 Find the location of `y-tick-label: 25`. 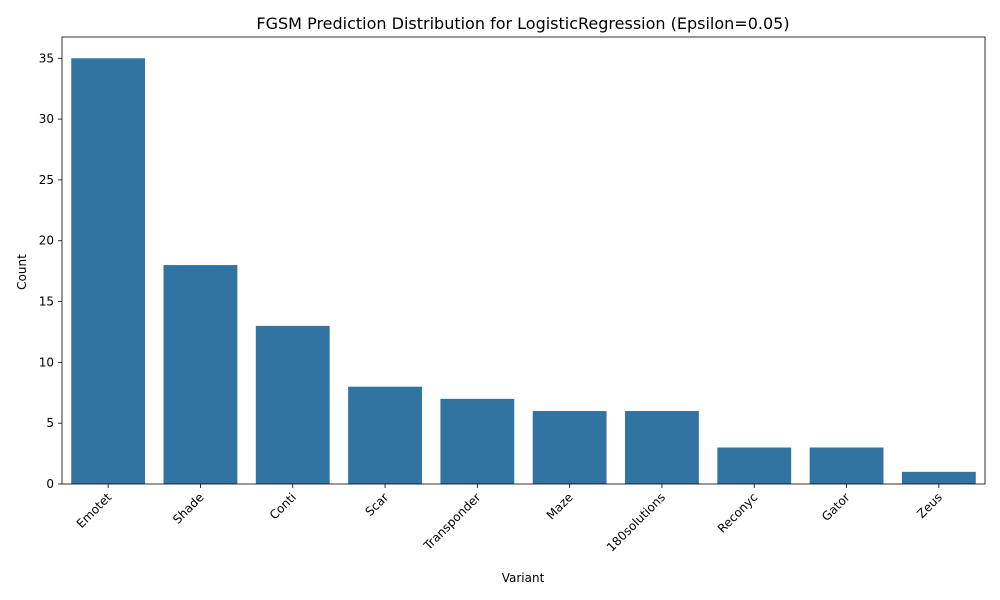

y-tick-label: 25 is located at coordinates (46, 180).